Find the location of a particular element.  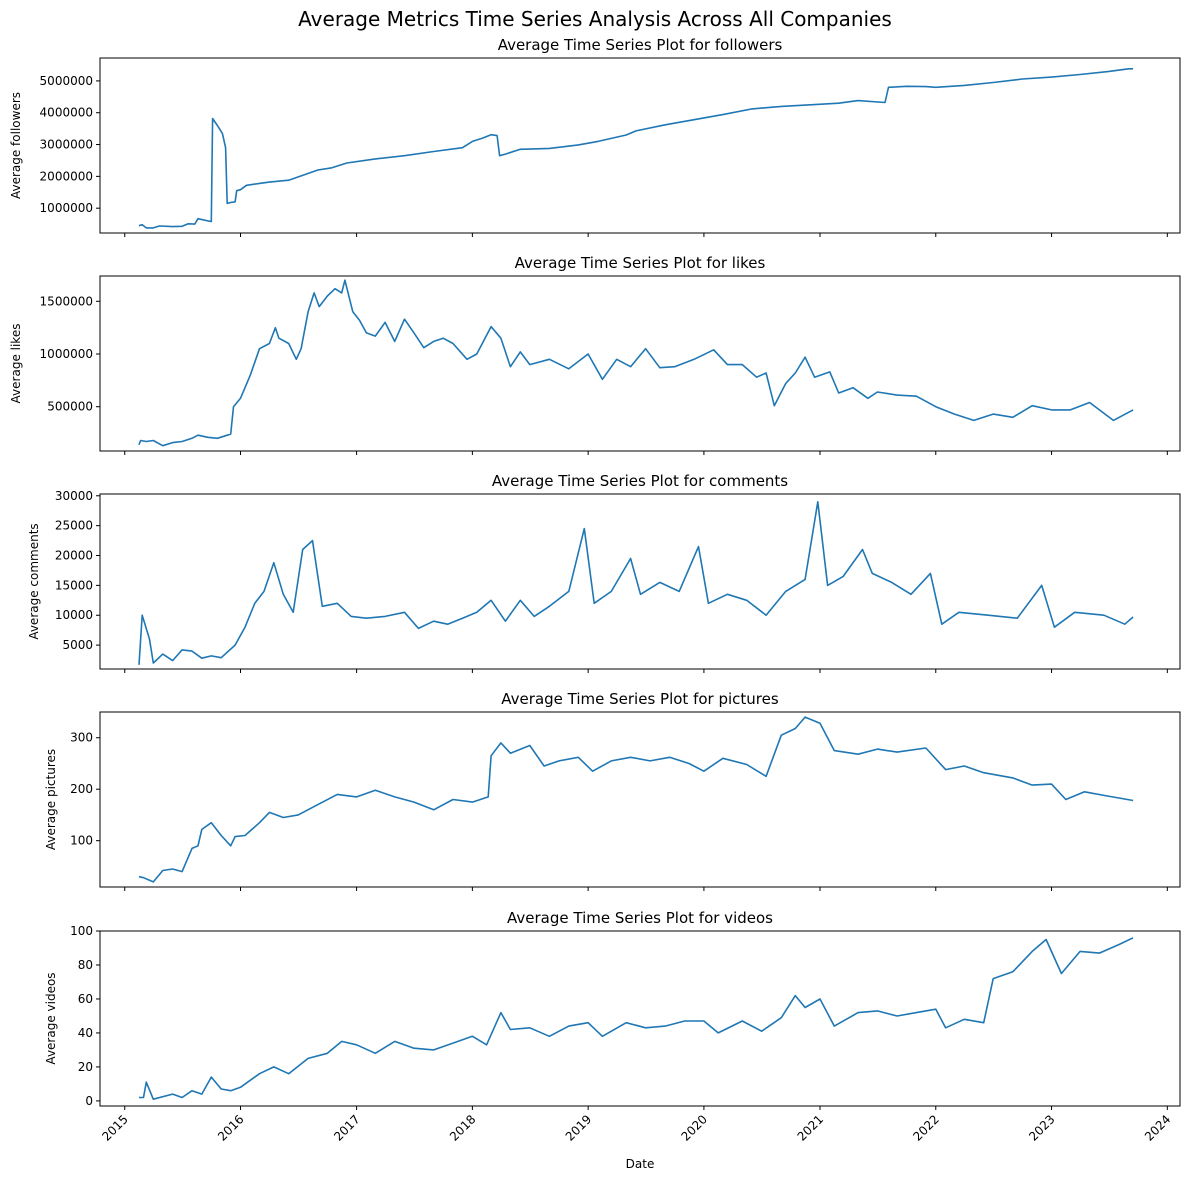

panel-title-videos: Average Time Series Plot for videos is located at coordinates (640, 918).